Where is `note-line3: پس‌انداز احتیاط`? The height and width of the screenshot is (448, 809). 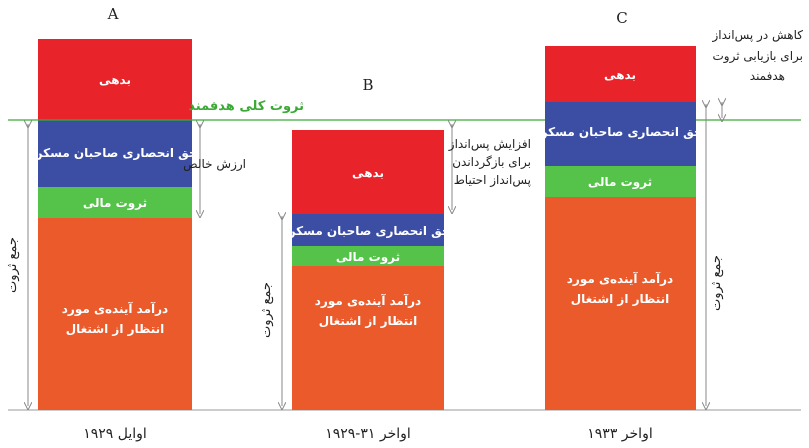 note-line3: پس‌انداز احتیاط is located at coordinates (492, 180).